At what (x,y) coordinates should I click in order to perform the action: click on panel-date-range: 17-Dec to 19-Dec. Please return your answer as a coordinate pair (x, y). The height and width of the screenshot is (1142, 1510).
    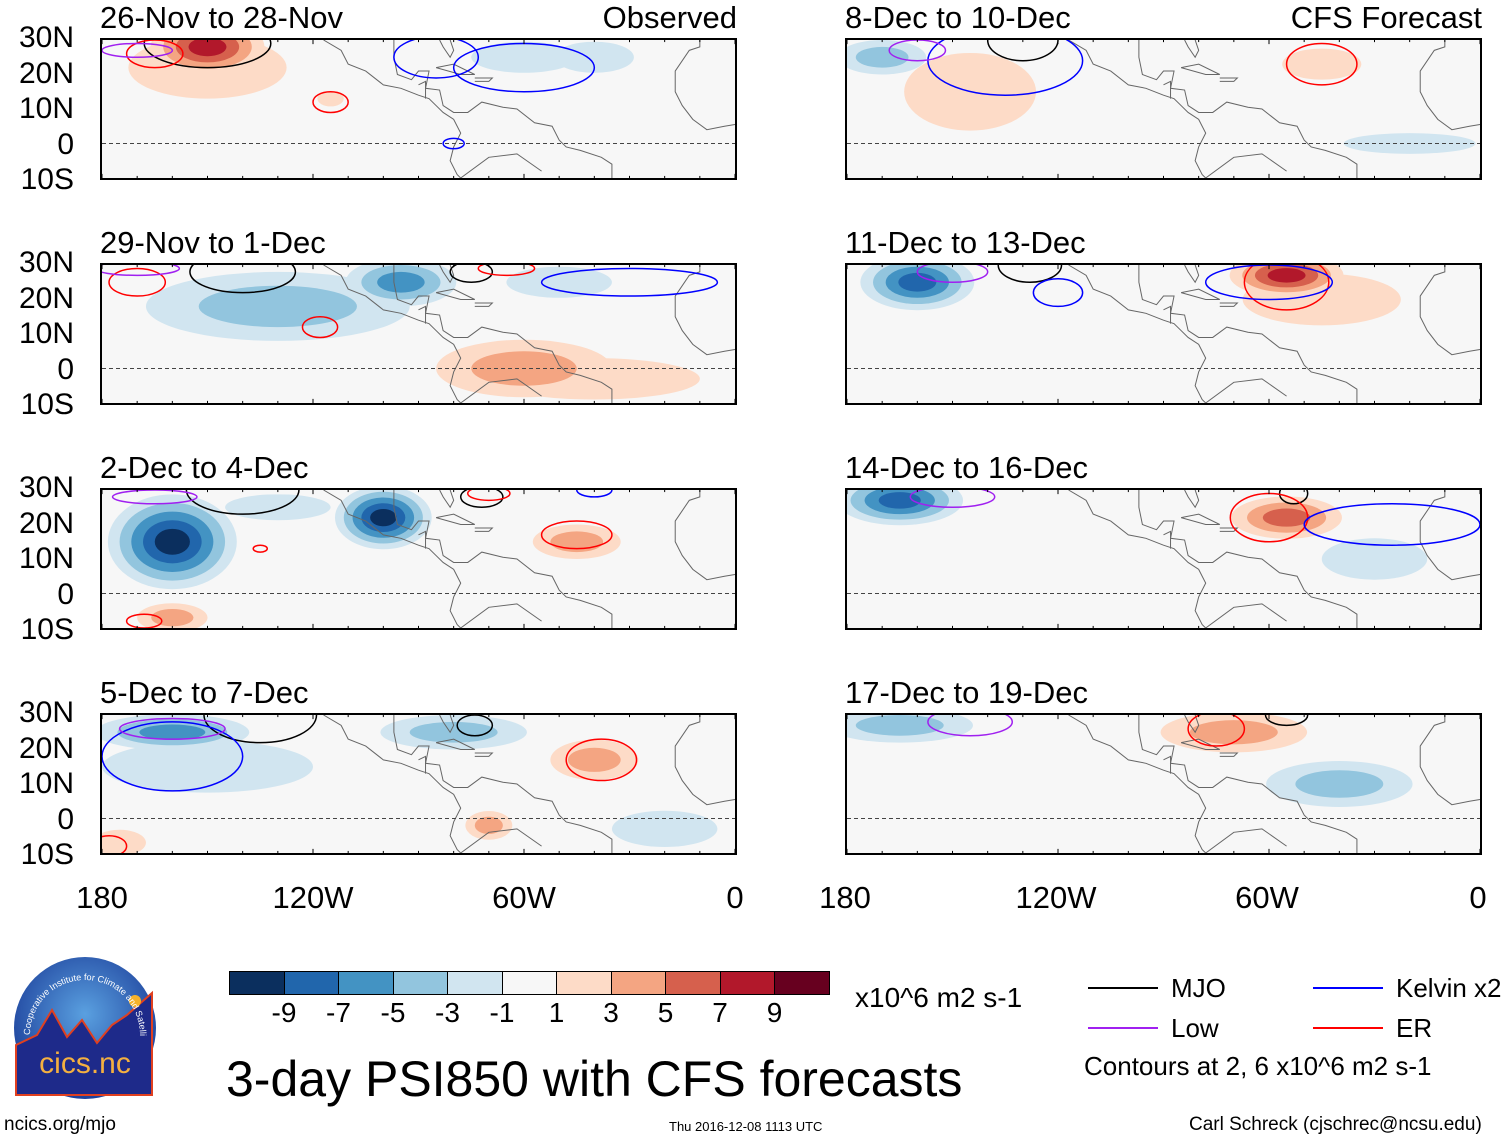
    Looking at the image, I should click on (966, 692).